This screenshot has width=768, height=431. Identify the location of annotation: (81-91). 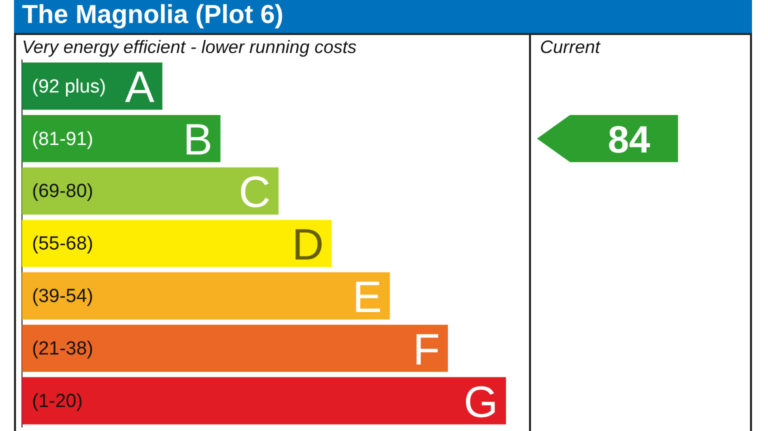
(63, 139).